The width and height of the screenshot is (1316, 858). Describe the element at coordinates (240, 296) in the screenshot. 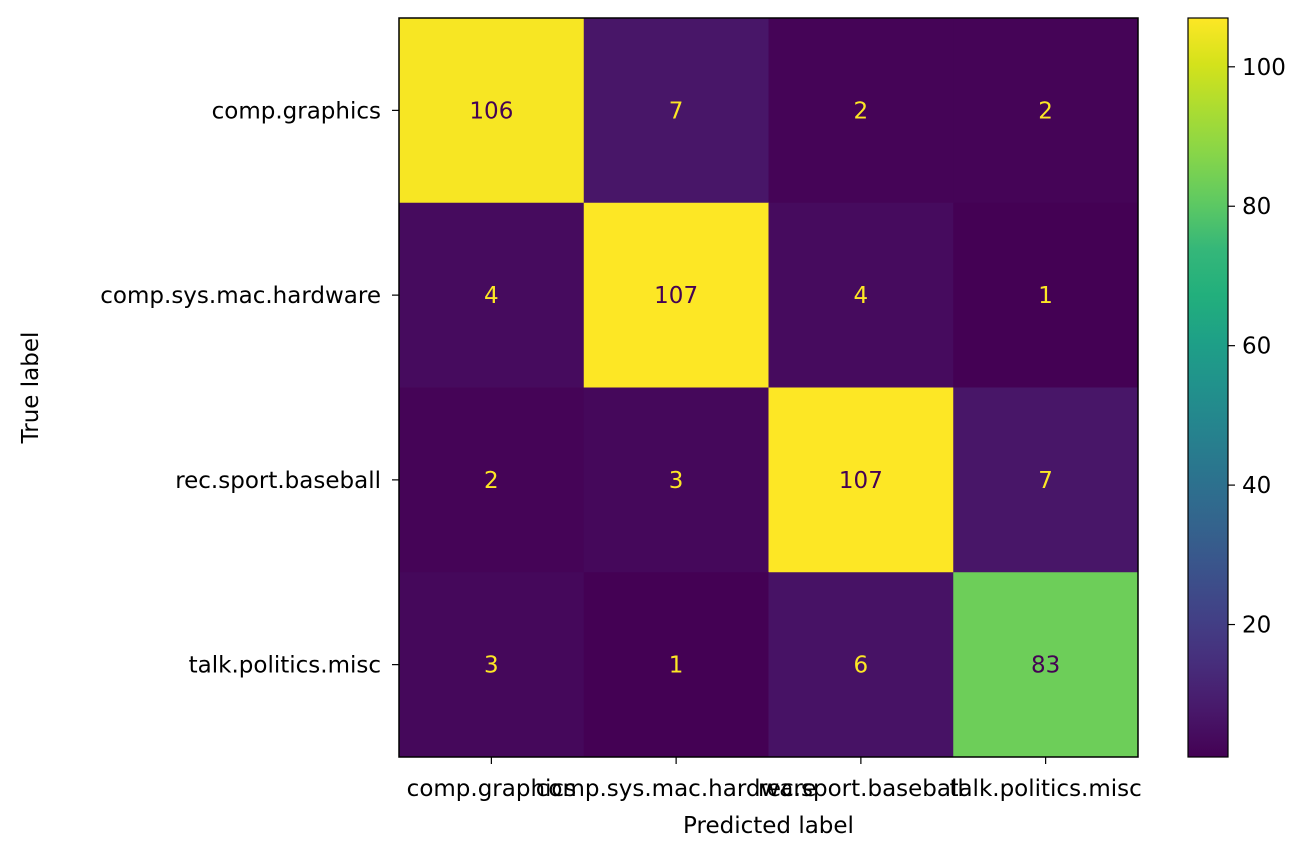

I see `y-tick-label-1: comp.sys.mac.hardware` at that location.